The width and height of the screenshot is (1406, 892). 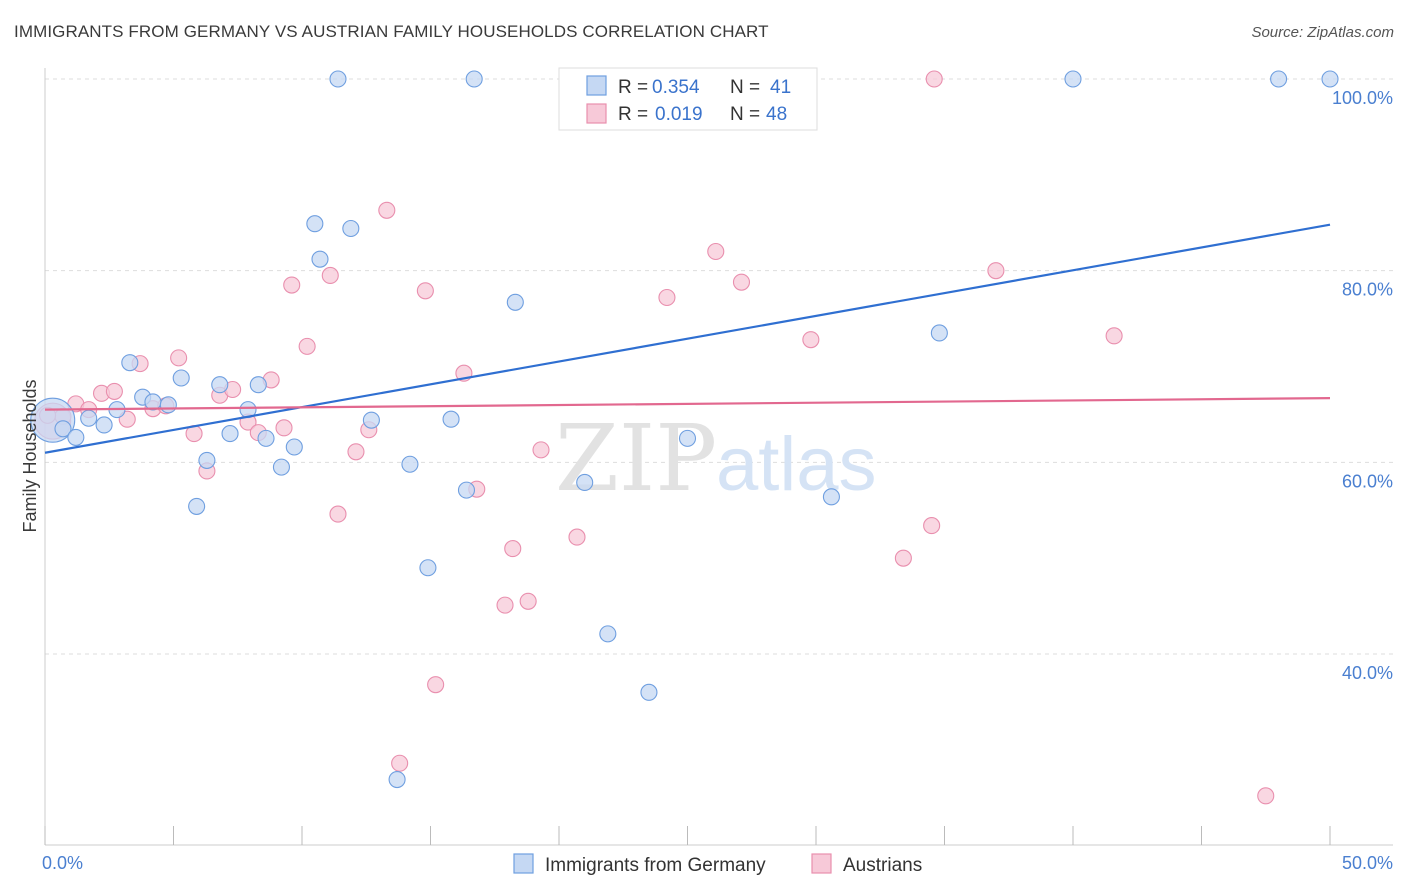 I want to click on bottom-legend-swatch-austrians, so click(x=821, y=863).